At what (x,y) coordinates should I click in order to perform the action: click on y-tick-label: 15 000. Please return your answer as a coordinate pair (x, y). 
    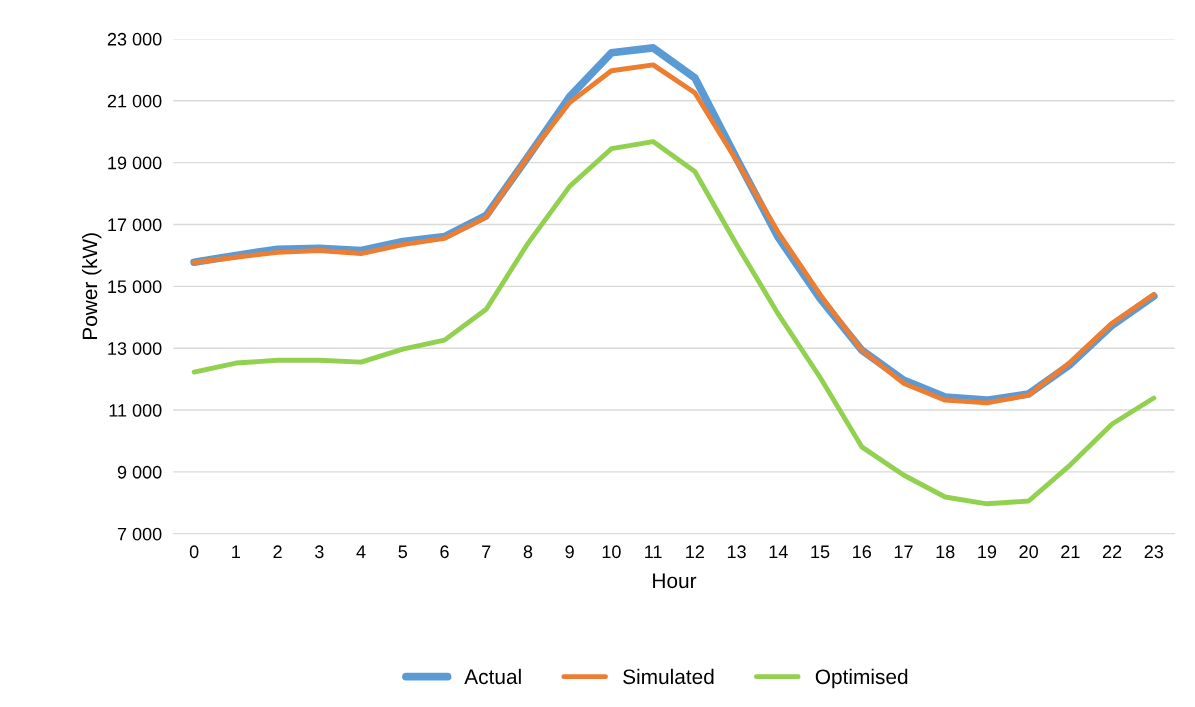
    Looking at the image, I should click on (135, 287).